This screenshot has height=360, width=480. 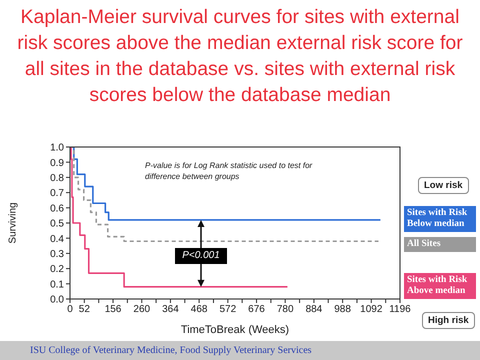 I want to click on x-tick-label: 780, so click(x=285, y=310).